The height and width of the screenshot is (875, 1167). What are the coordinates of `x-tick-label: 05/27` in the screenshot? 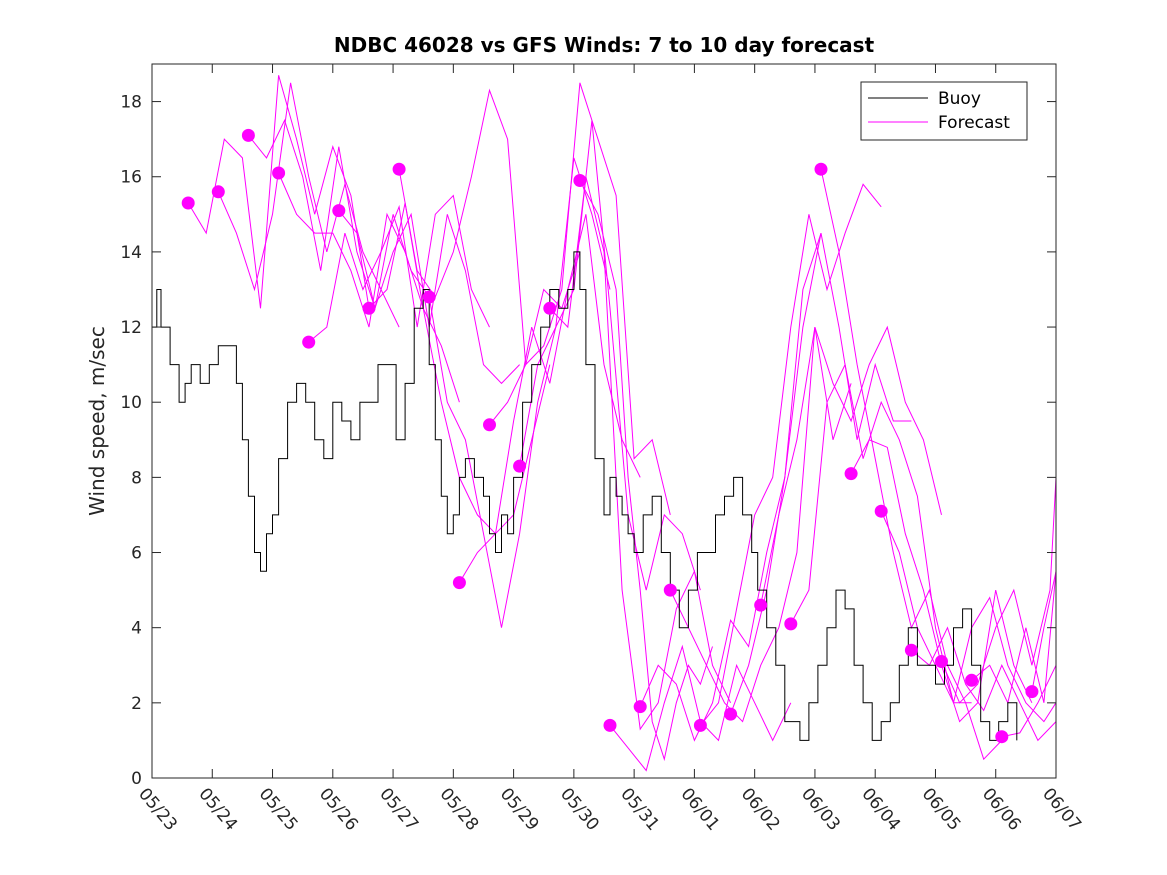 It's located at (398, 809).